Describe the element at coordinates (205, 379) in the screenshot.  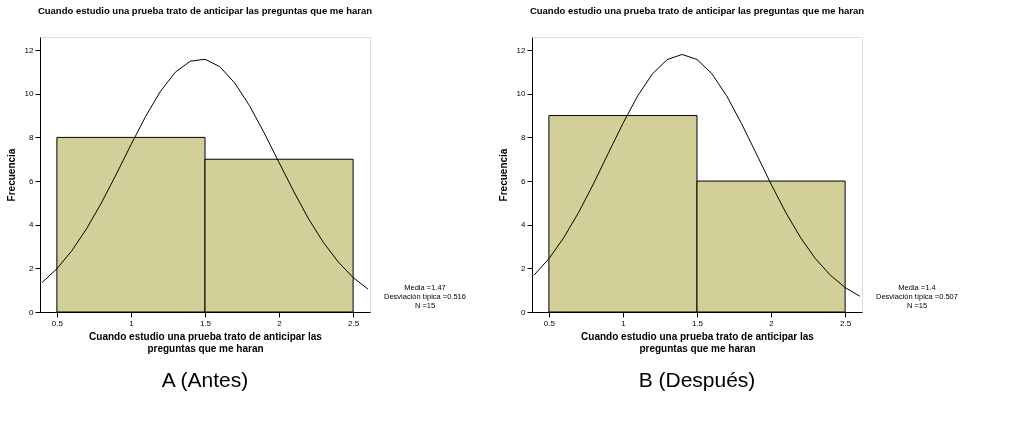
I see `text: A (Antes)` at that location.